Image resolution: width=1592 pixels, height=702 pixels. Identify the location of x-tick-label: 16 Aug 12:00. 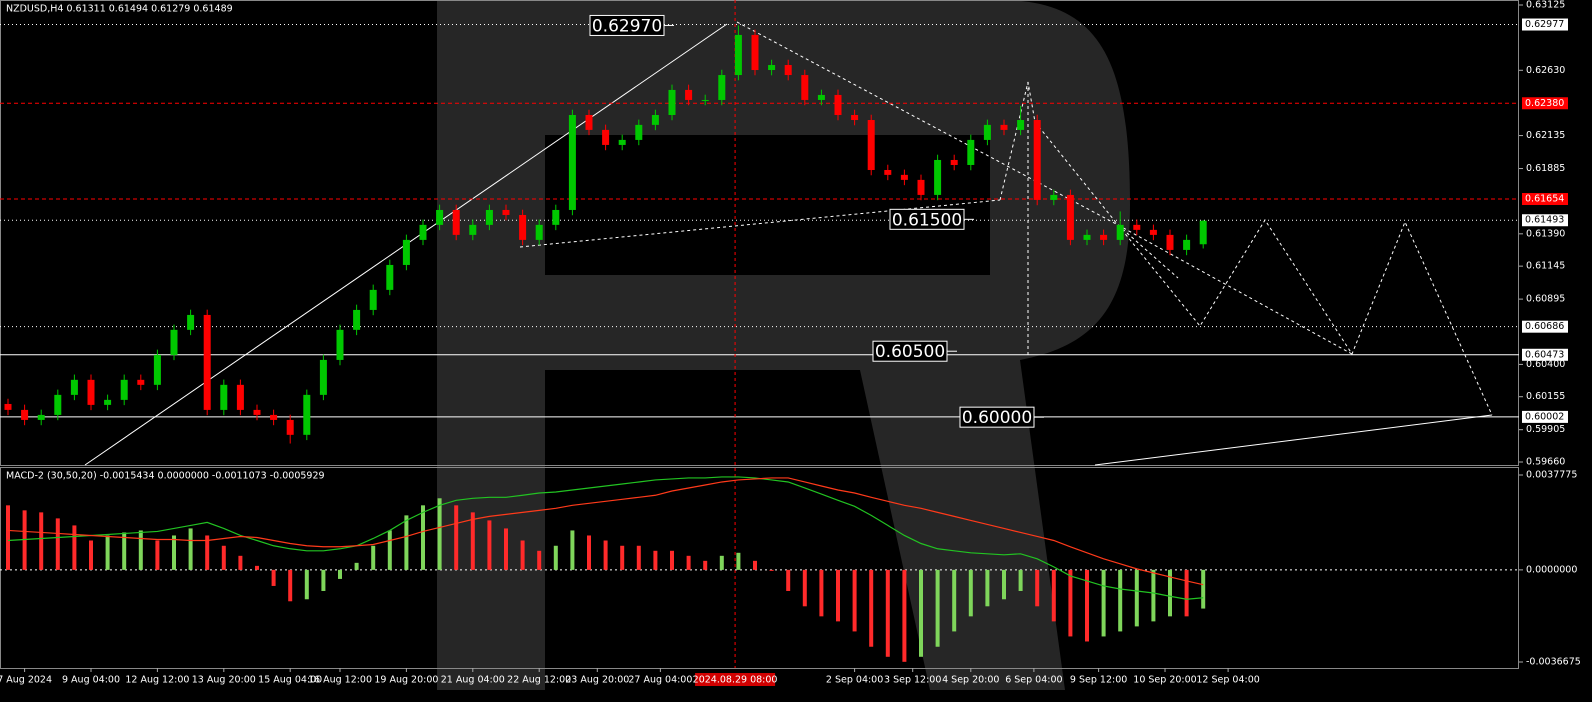
(340, 680).